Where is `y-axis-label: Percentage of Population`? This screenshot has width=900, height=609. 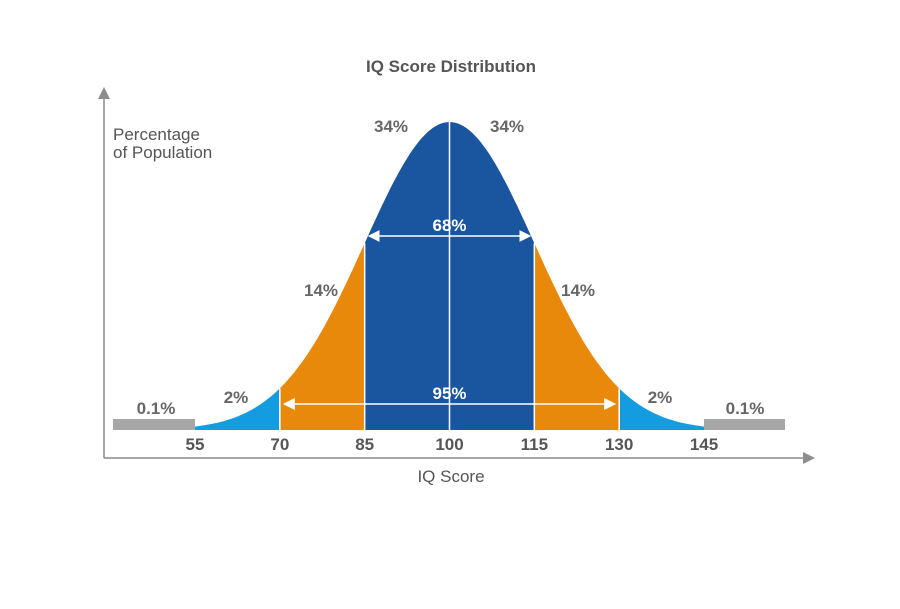
y-axis-label: Percentage of Population is located at coordinates (162, 143).